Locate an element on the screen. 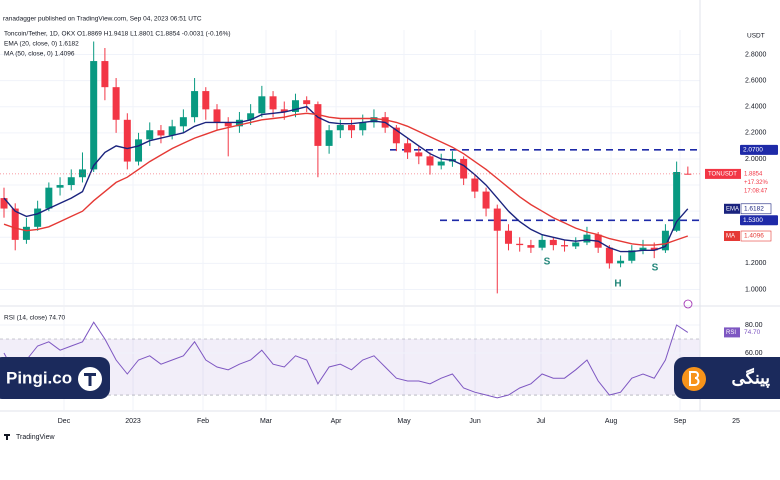 This screenshot has width=780, height=480. y-tick-label: 1.0000 is located at coordinates (756, 289).